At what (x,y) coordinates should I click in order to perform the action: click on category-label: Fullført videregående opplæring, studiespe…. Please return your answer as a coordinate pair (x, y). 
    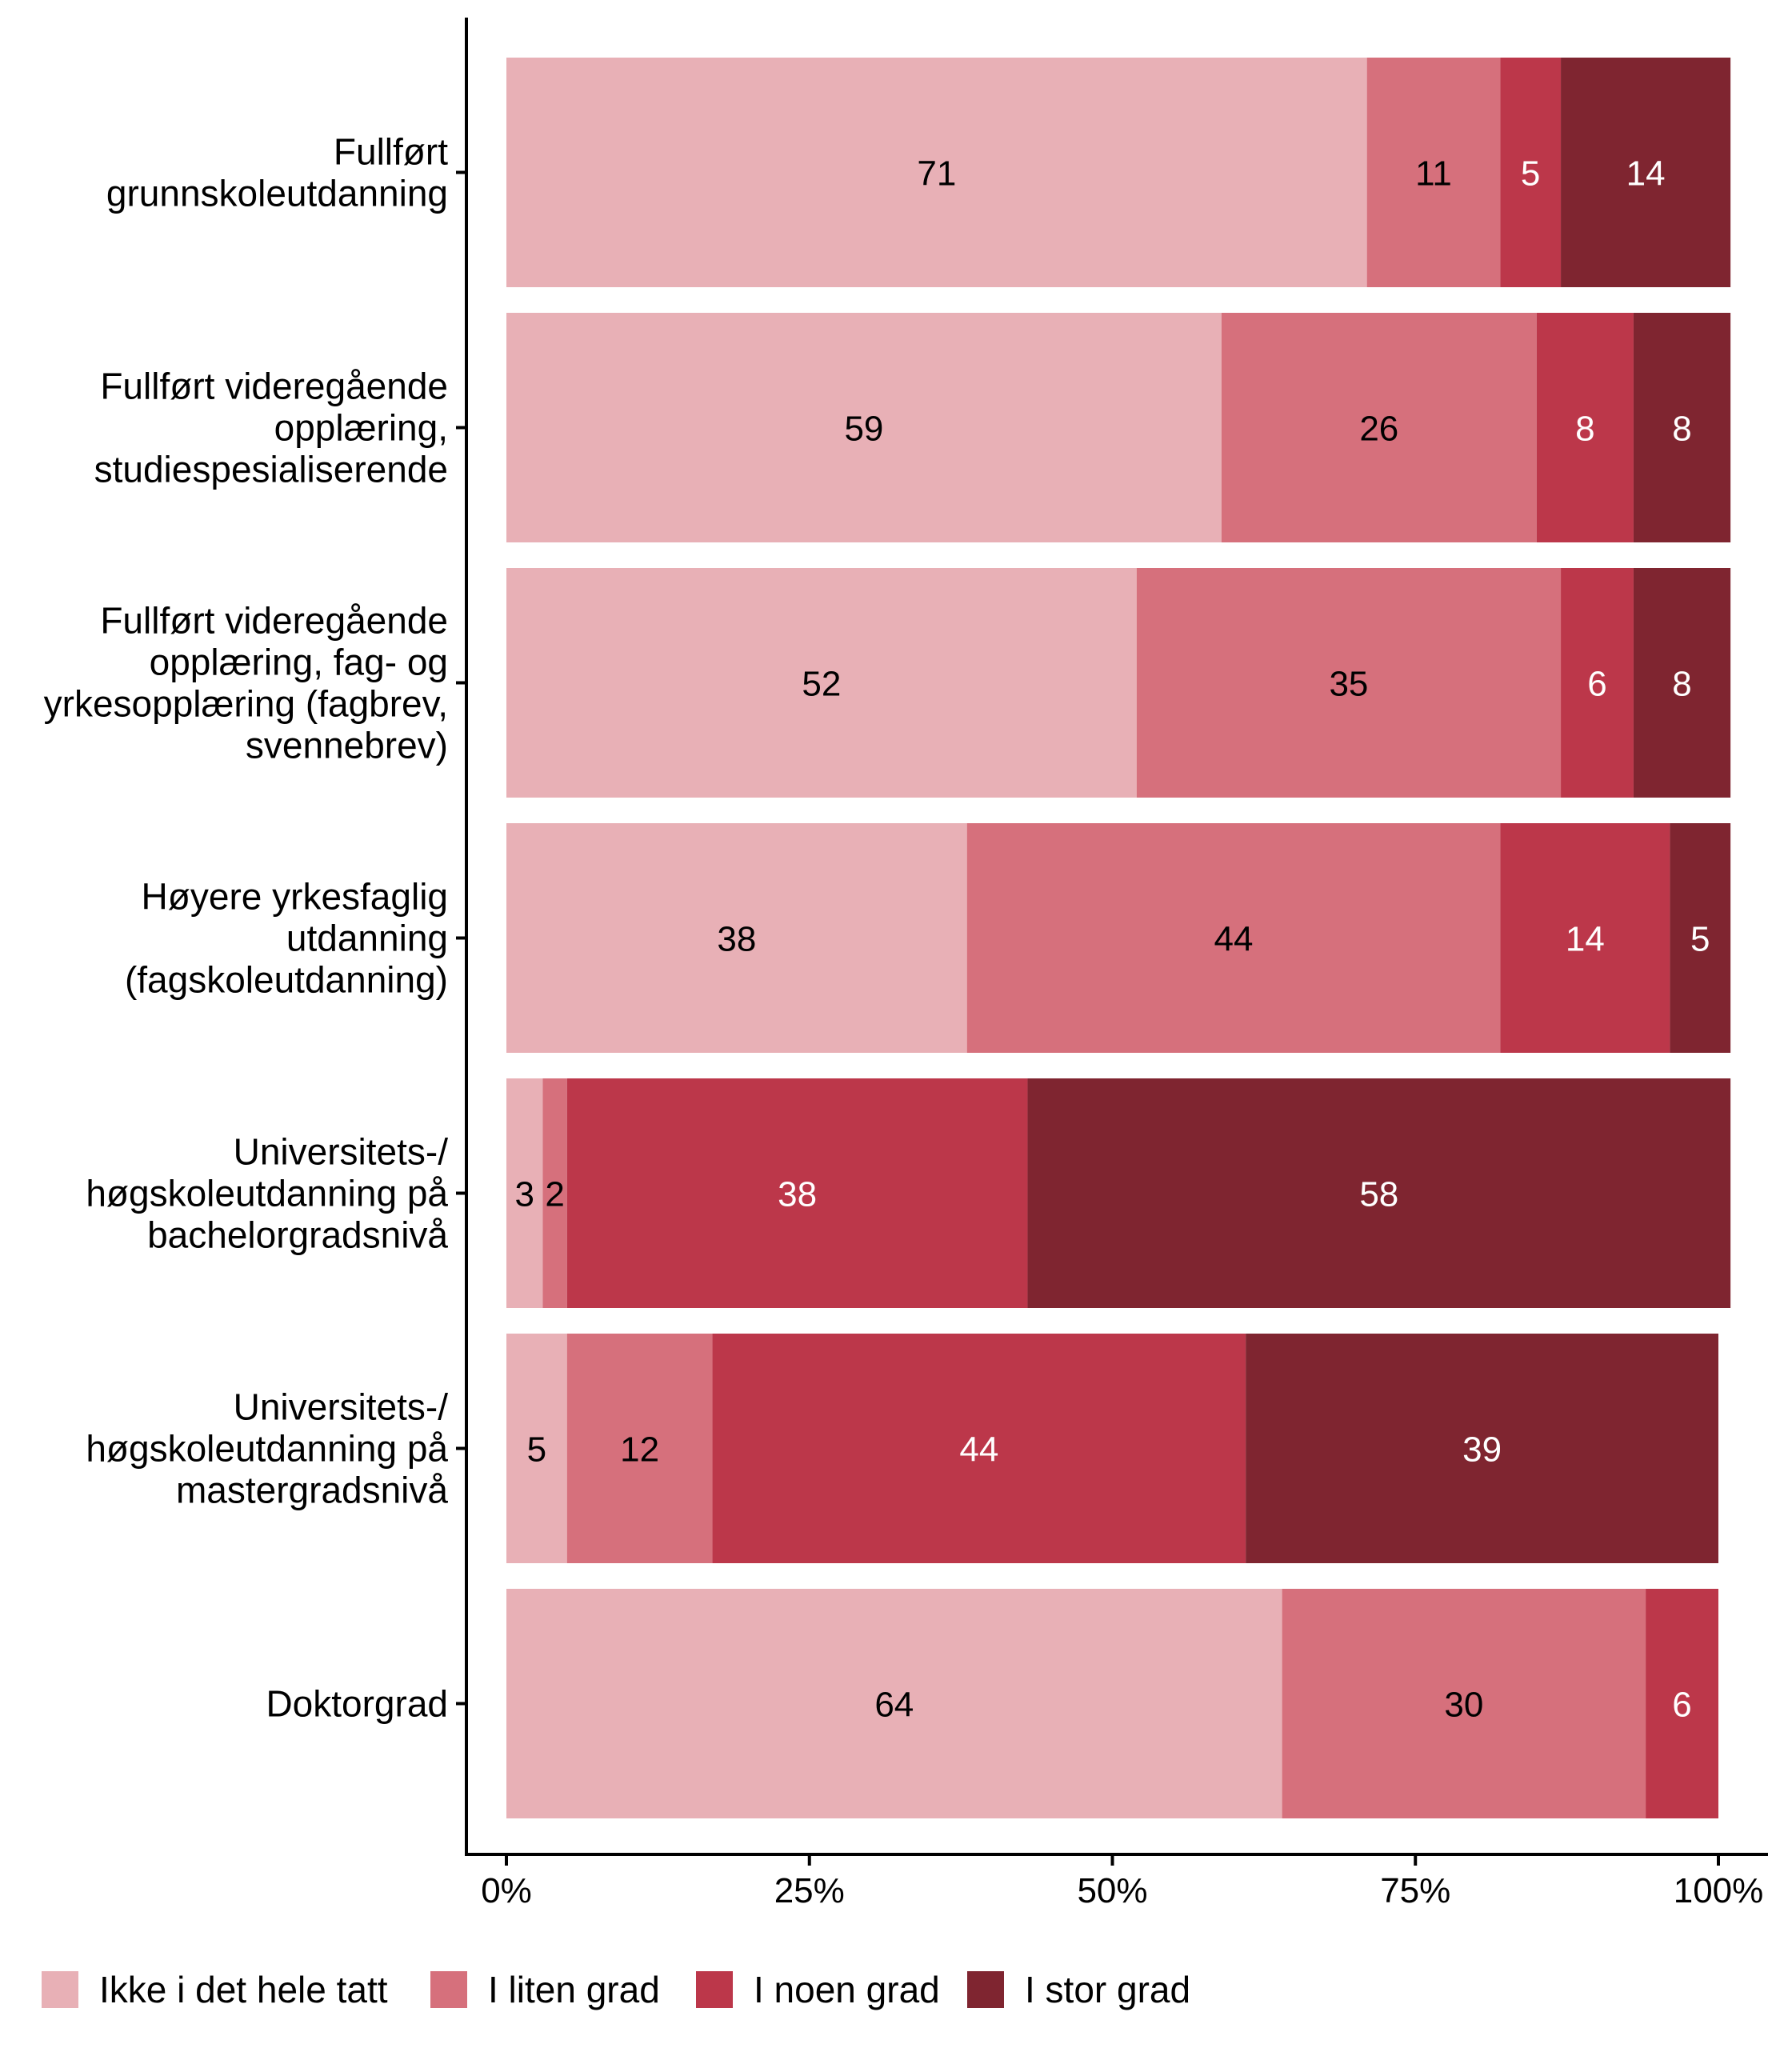
    Looking at the image, I should click on (271, 428).